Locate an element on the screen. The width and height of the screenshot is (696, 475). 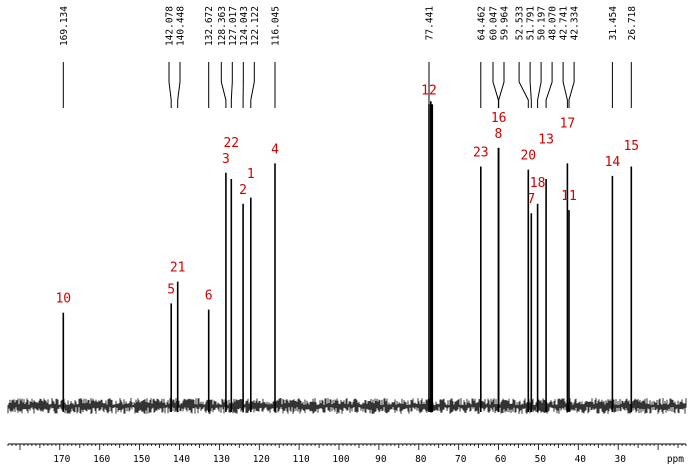
peak-shift-label: 51.791 is located at coordinates (531, 23).